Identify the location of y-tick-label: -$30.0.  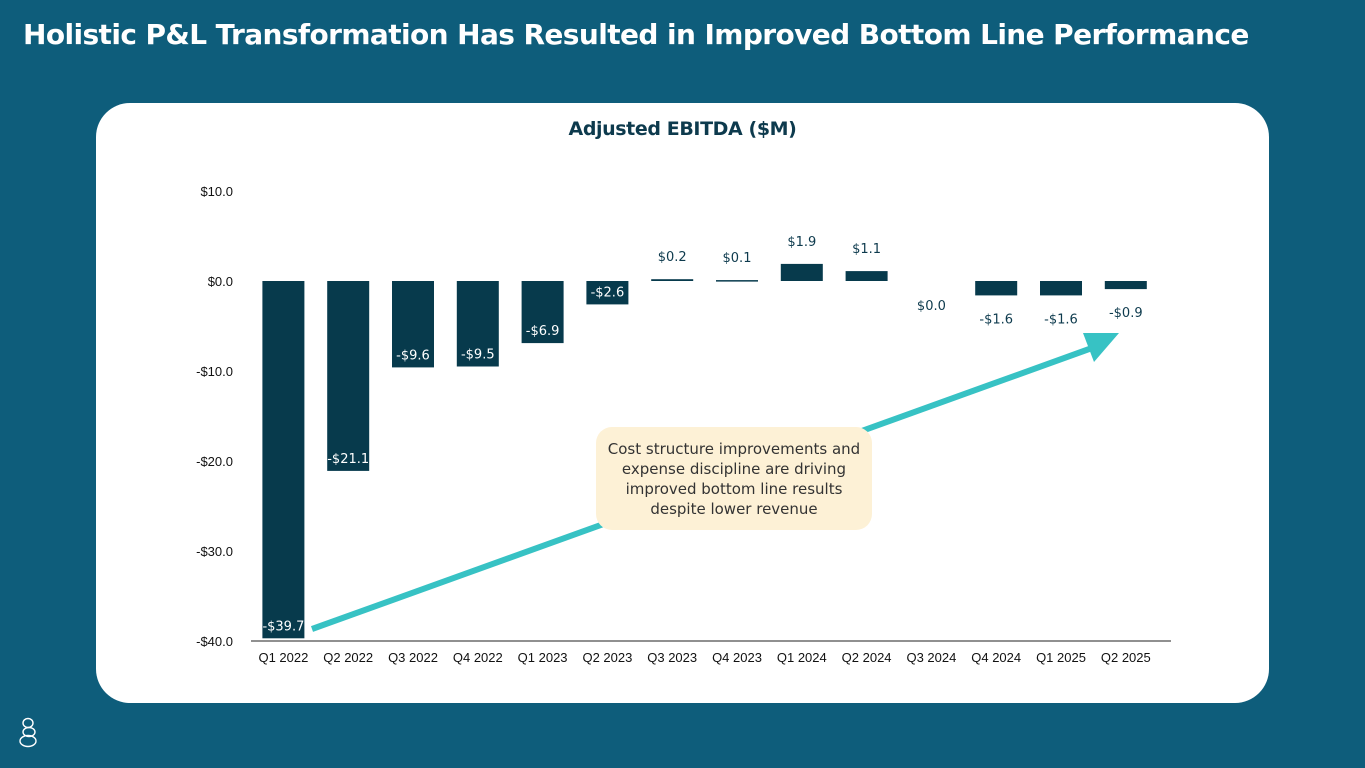
(214, 551).